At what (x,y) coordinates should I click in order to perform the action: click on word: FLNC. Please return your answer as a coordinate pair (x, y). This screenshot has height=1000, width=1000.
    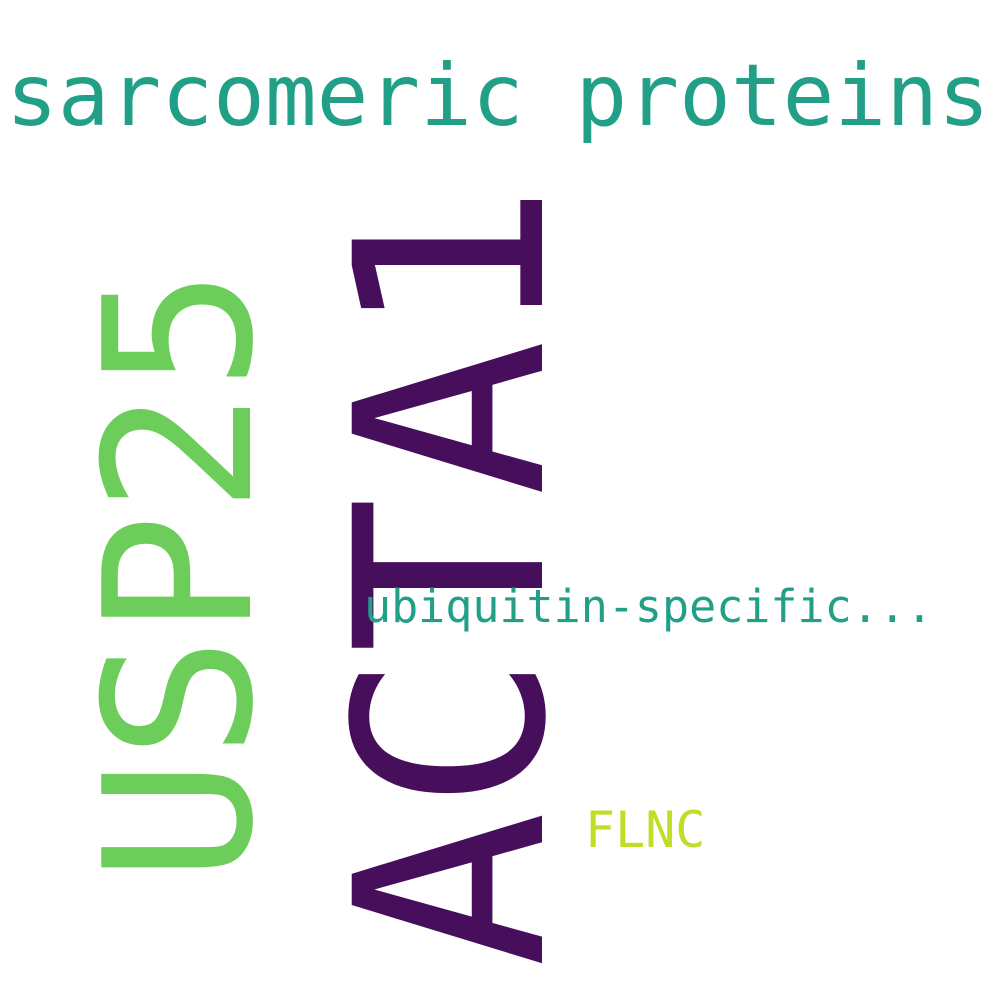
    Looking at the image, I should click on (645, 830).